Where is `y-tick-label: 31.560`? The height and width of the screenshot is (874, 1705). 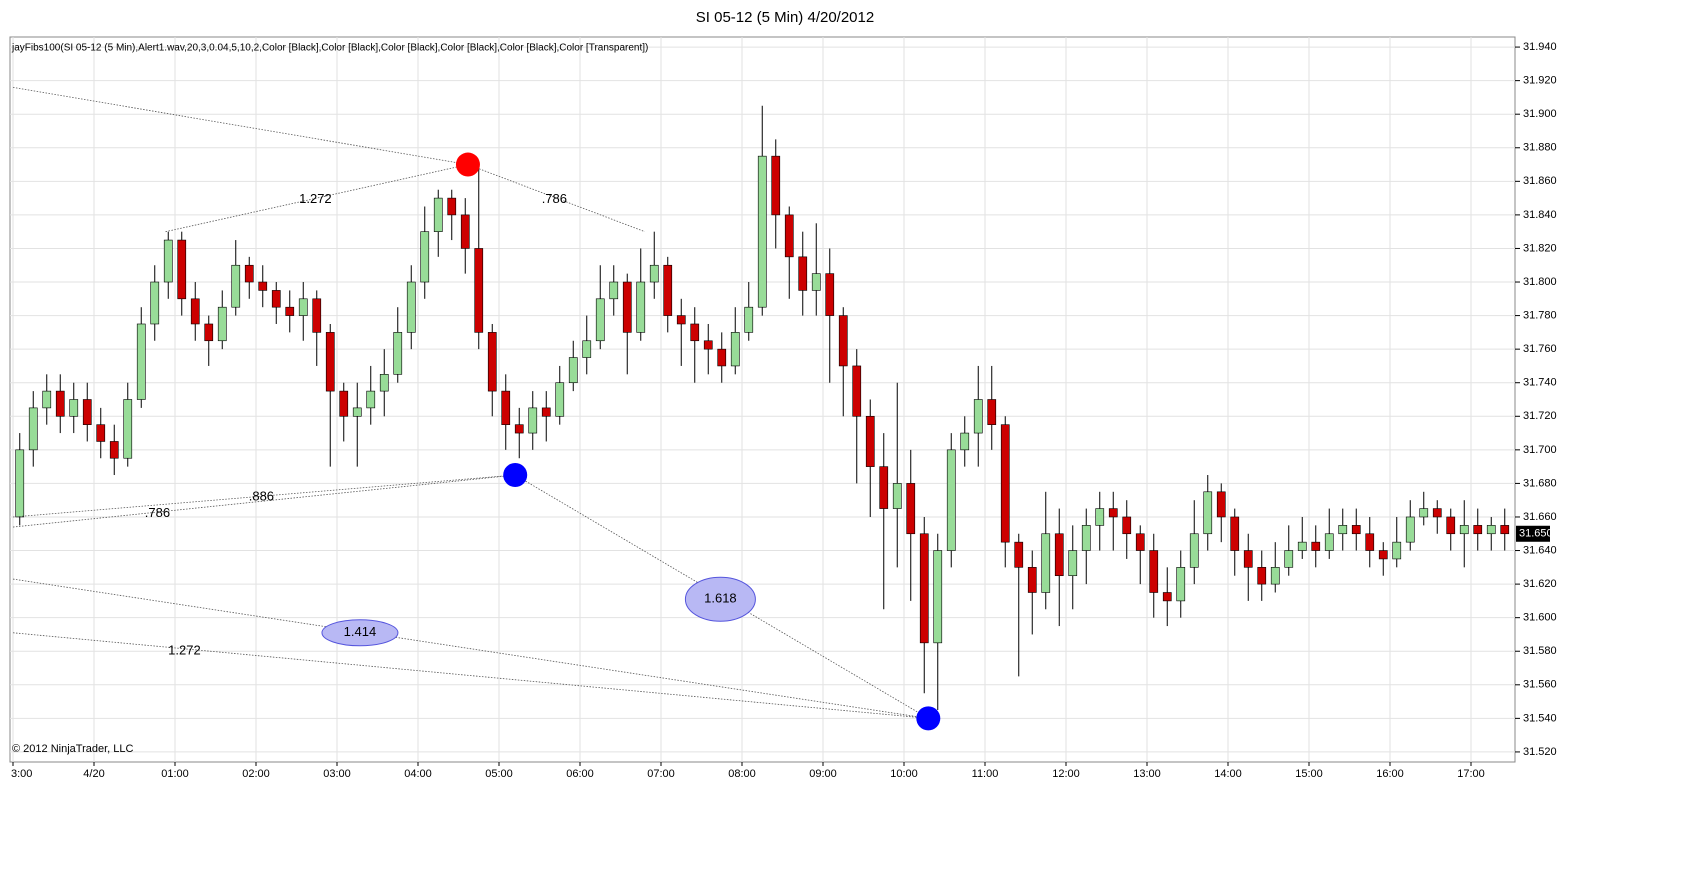 y-tick-label: 31.560 is located at coordinates (1540, 685).